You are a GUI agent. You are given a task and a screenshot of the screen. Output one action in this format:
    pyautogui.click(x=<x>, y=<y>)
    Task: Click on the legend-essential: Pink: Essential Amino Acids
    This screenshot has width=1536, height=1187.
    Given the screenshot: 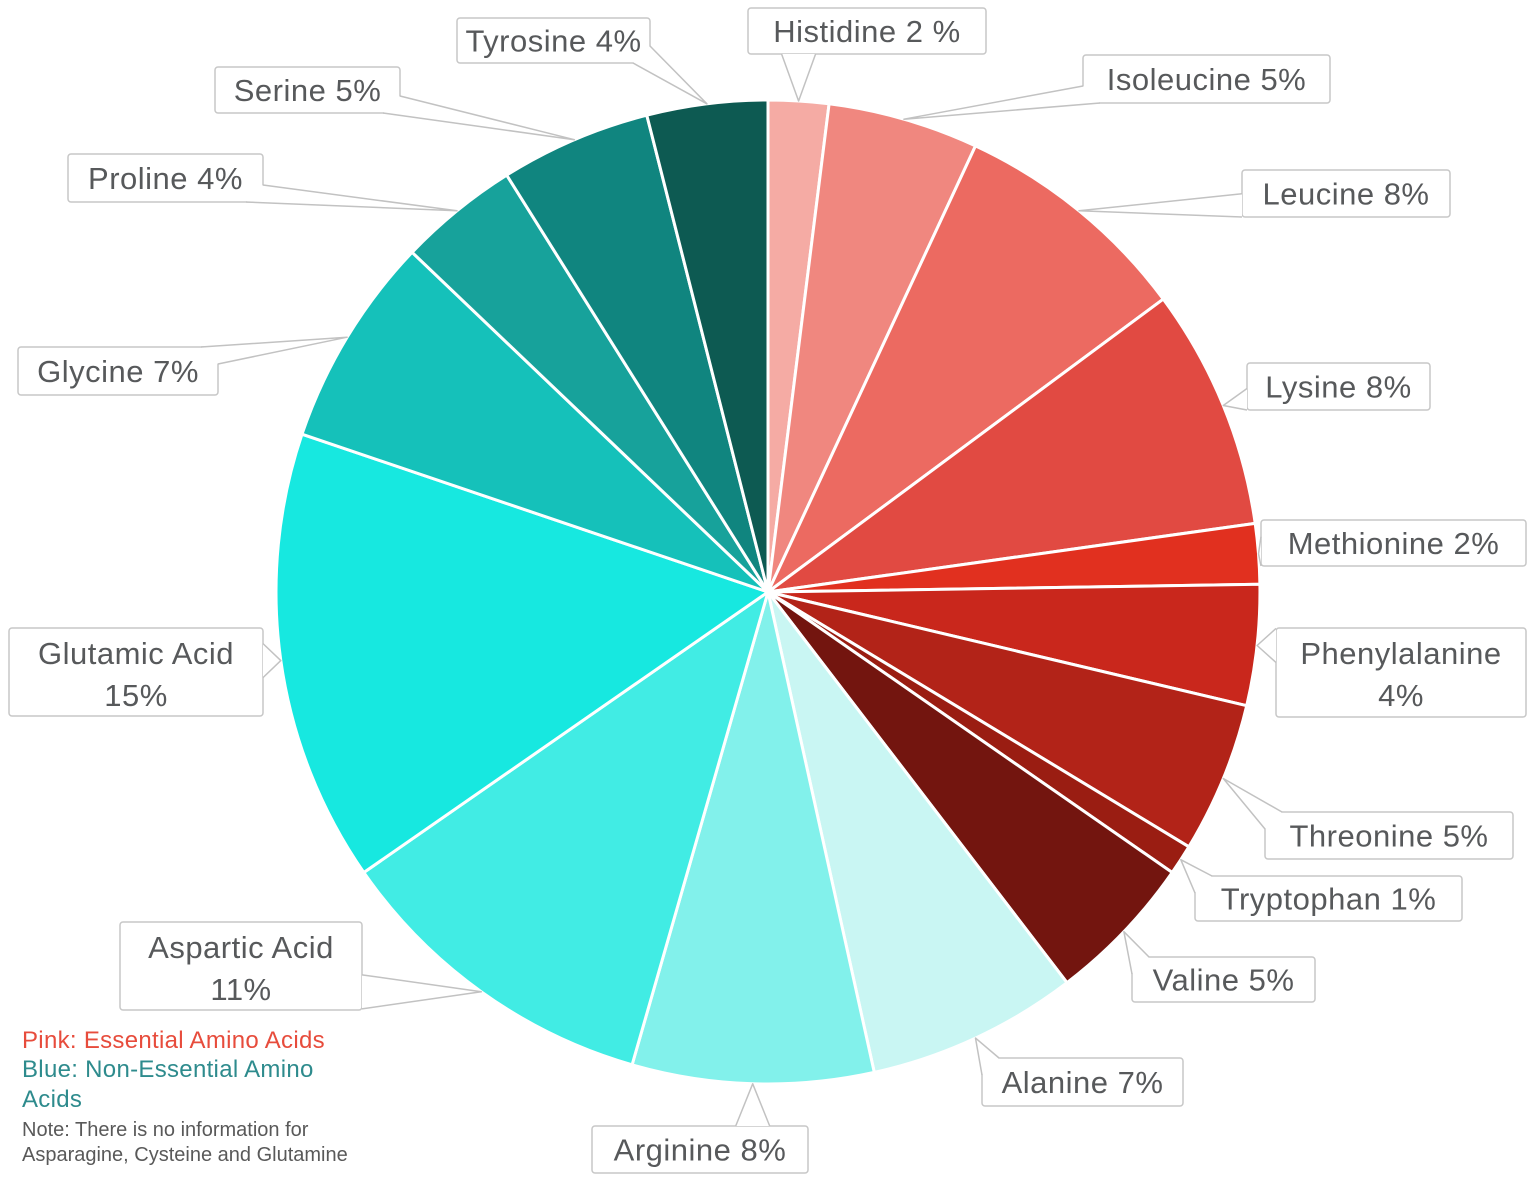 What is the action you would take?
    pyautogui.click(x=173, y=1040)
    